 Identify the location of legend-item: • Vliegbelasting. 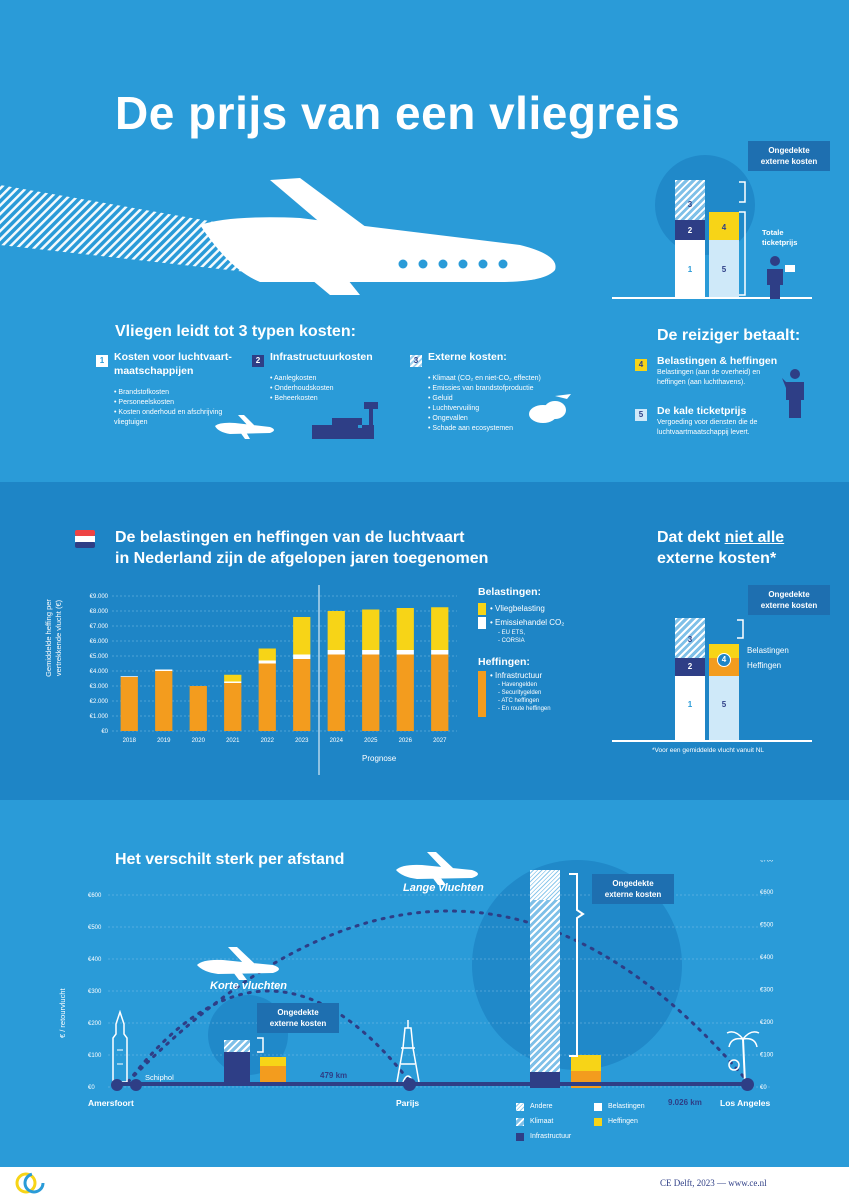
(517, 608).